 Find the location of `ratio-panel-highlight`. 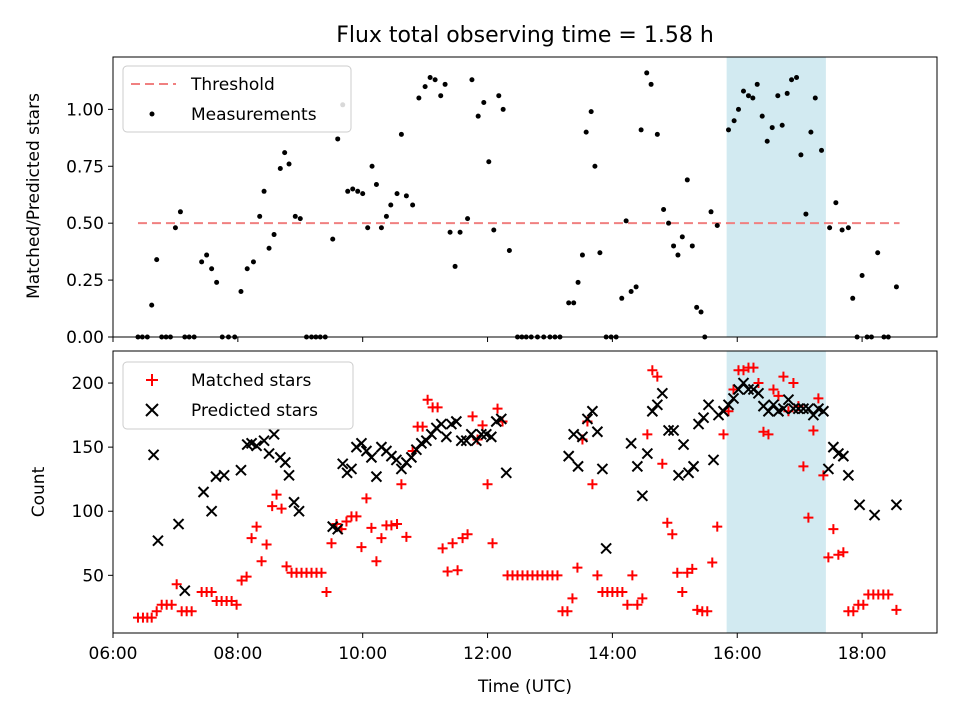

ratio-panel-highlight is located at coordinates (776, 197).